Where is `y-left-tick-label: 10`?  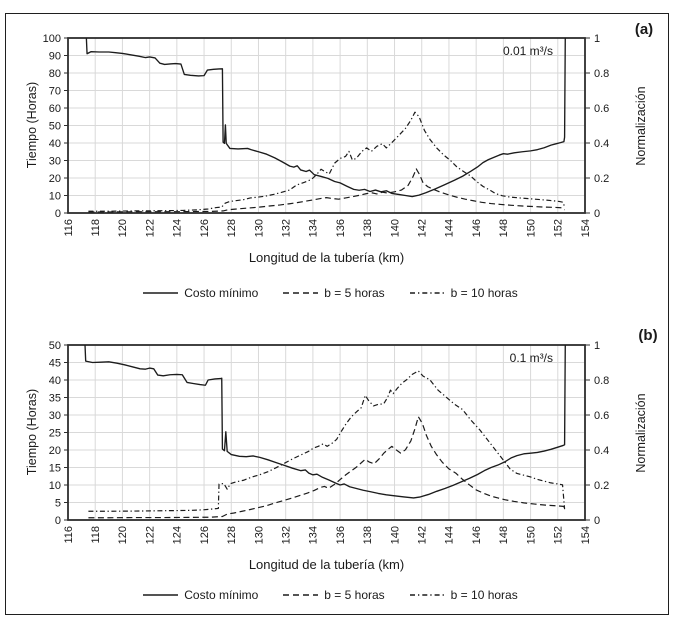 y-left-tick-label: 10 is located at coordinates (55, 486).